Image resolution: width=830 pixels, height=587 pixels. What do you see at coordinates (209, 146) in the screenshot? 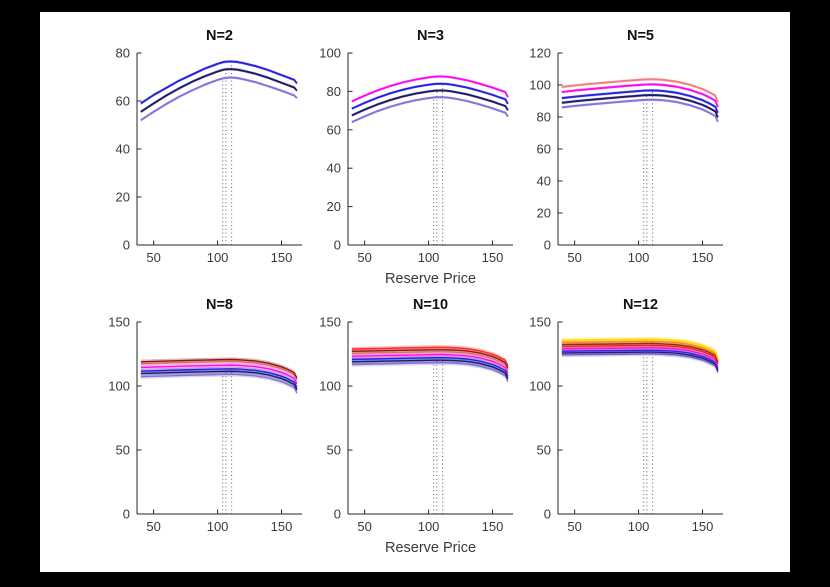
I see `subplot-N2: 0 20 40 60 80 50 100 150 N=2` at bounding box center [209, 146].